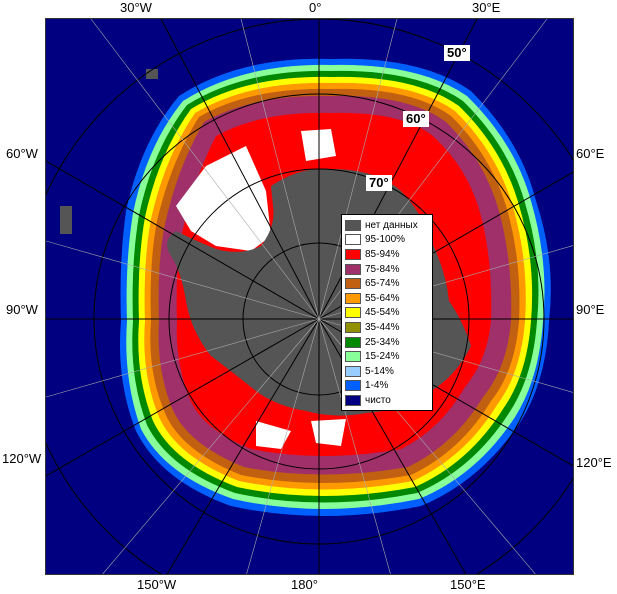  I want to click on legend-row: 25-34%, so click(387, 342).